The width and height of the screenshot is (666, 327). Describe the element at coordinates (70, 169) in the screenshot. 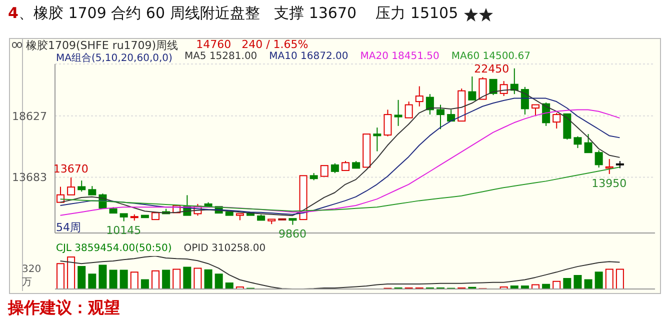

I see `annotation: 13670` at that location.